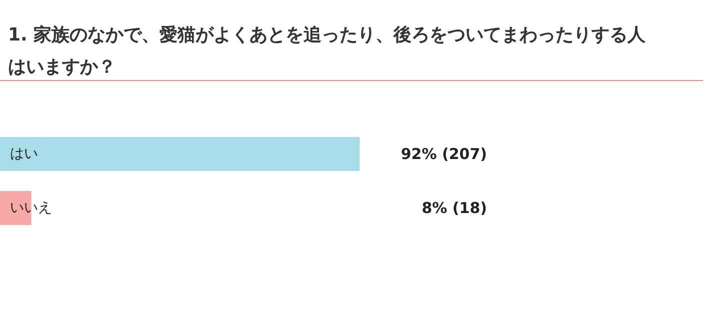 Image resolution: width=710 pixels, height=332 pixels. I want to click on data-label: 8% (18), so click(454, 208).